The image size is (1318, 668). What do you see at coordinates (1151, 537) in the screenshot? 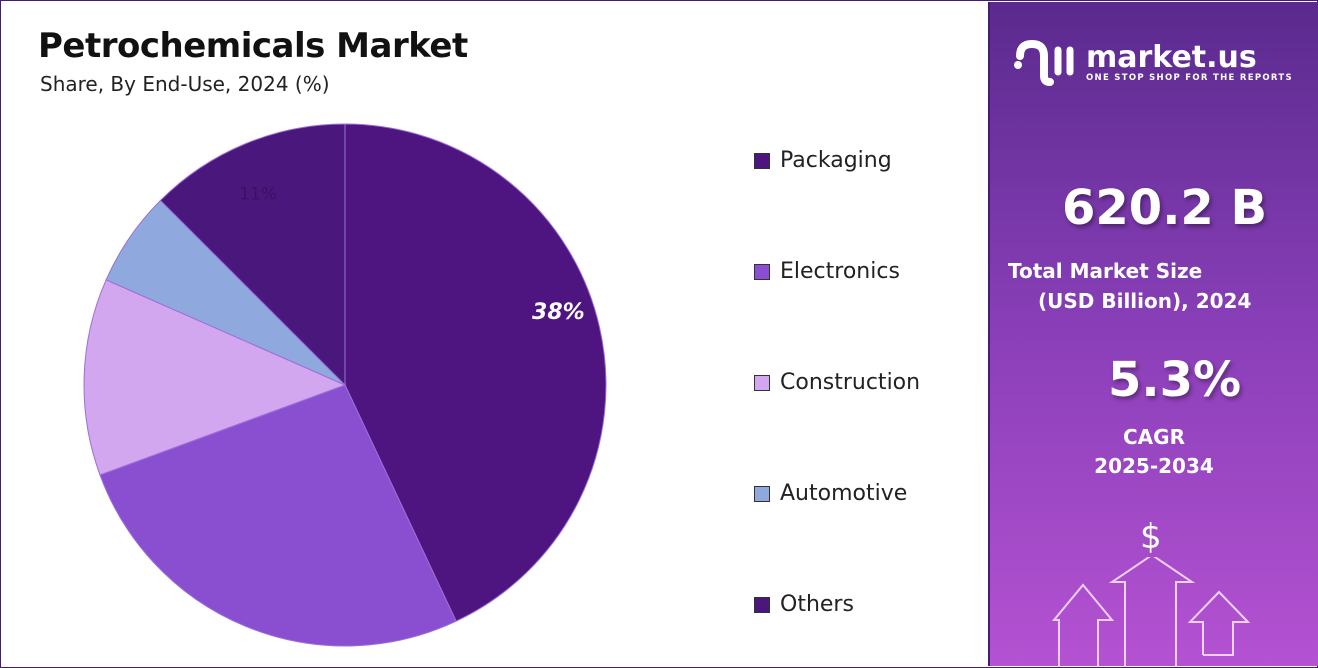
I see `dollar-icon: $` at bounding box center [1151, 537].